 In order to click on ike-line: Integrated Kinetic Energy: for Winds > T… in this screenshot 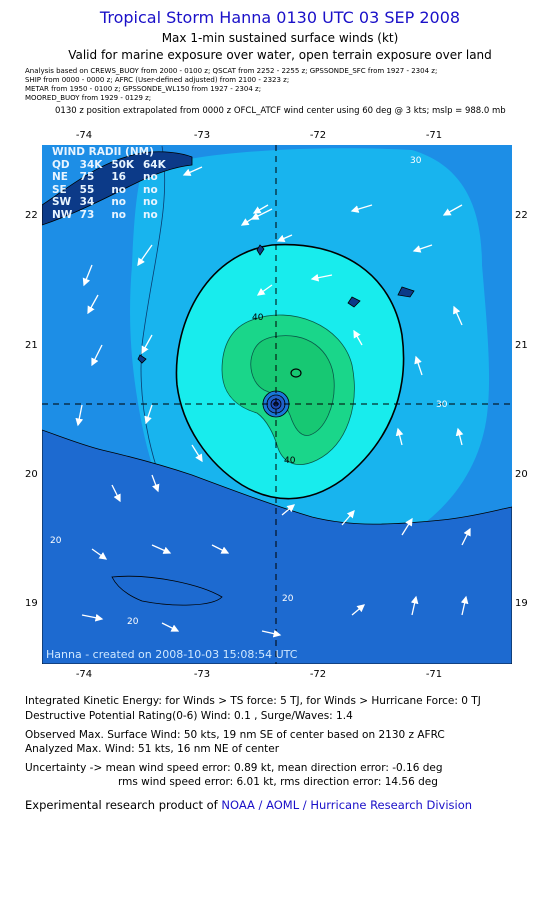, I will do `click(253, 701)`.